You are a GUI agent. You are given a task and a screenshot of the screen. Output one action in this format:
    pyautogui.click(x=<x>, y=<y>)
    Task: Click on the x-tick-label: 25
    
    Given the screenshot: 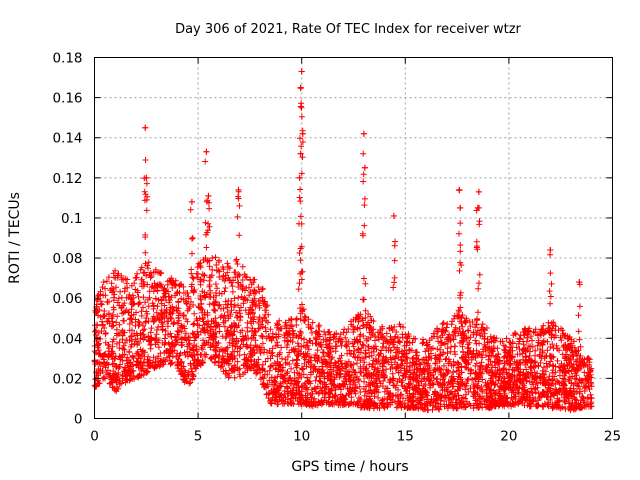 What is the action you would take?
    pyautogui.click(x=612, y=437)
    